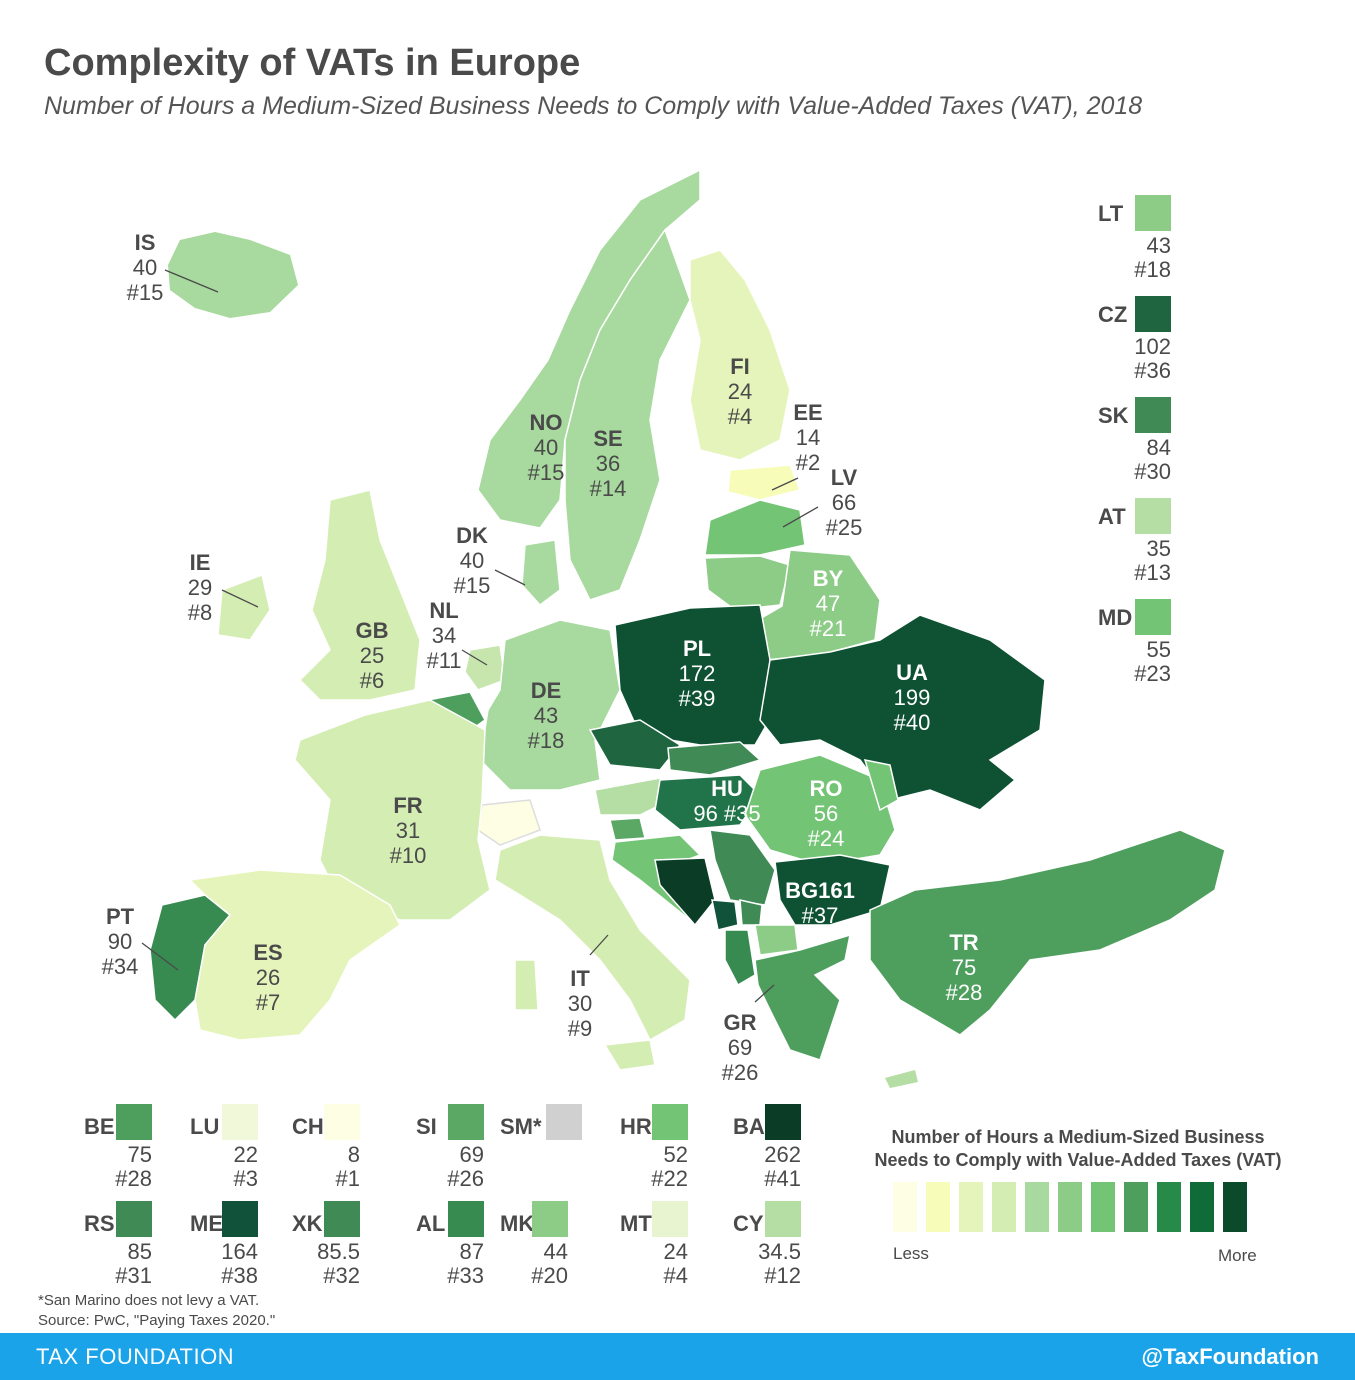 This screenshot has height=1380, width=1355. Describe the element at coordinates (1158, 548) in the screenshot. I see `legend-value: 35` at that location.